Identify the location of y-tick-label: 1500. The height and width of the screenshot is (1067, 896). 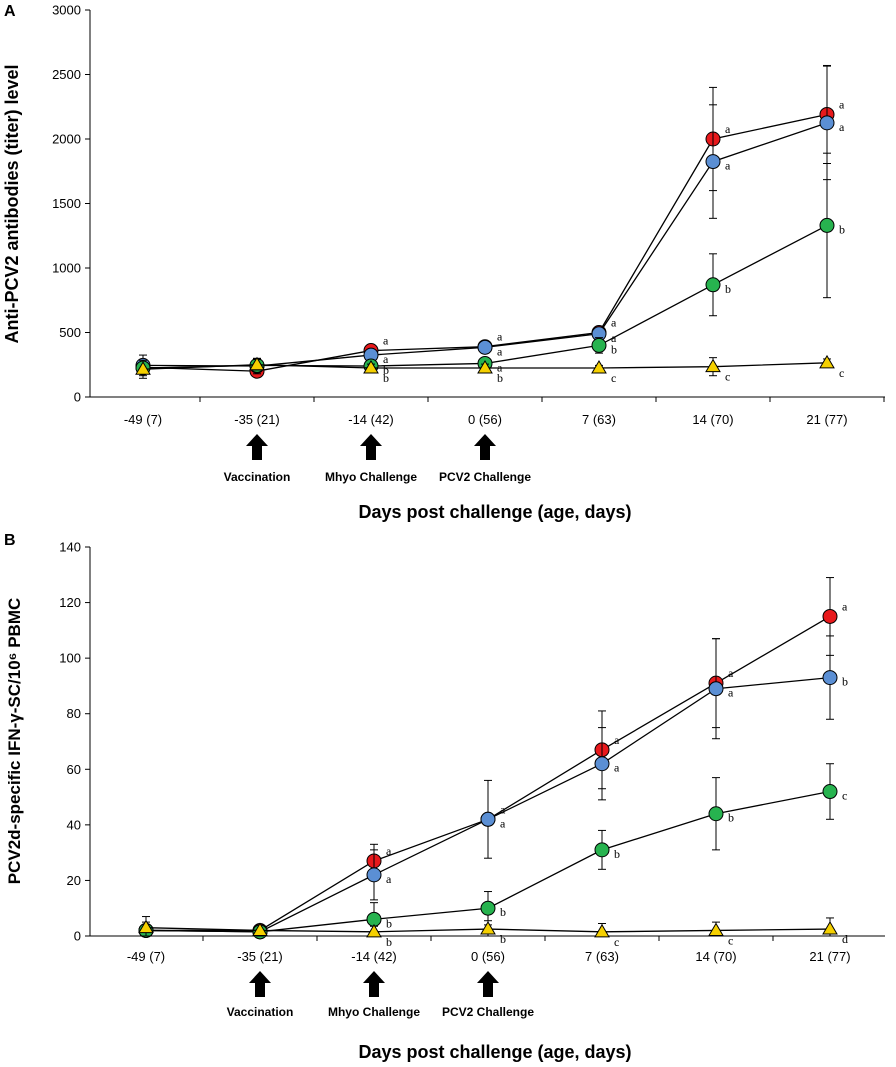
(66, 203).